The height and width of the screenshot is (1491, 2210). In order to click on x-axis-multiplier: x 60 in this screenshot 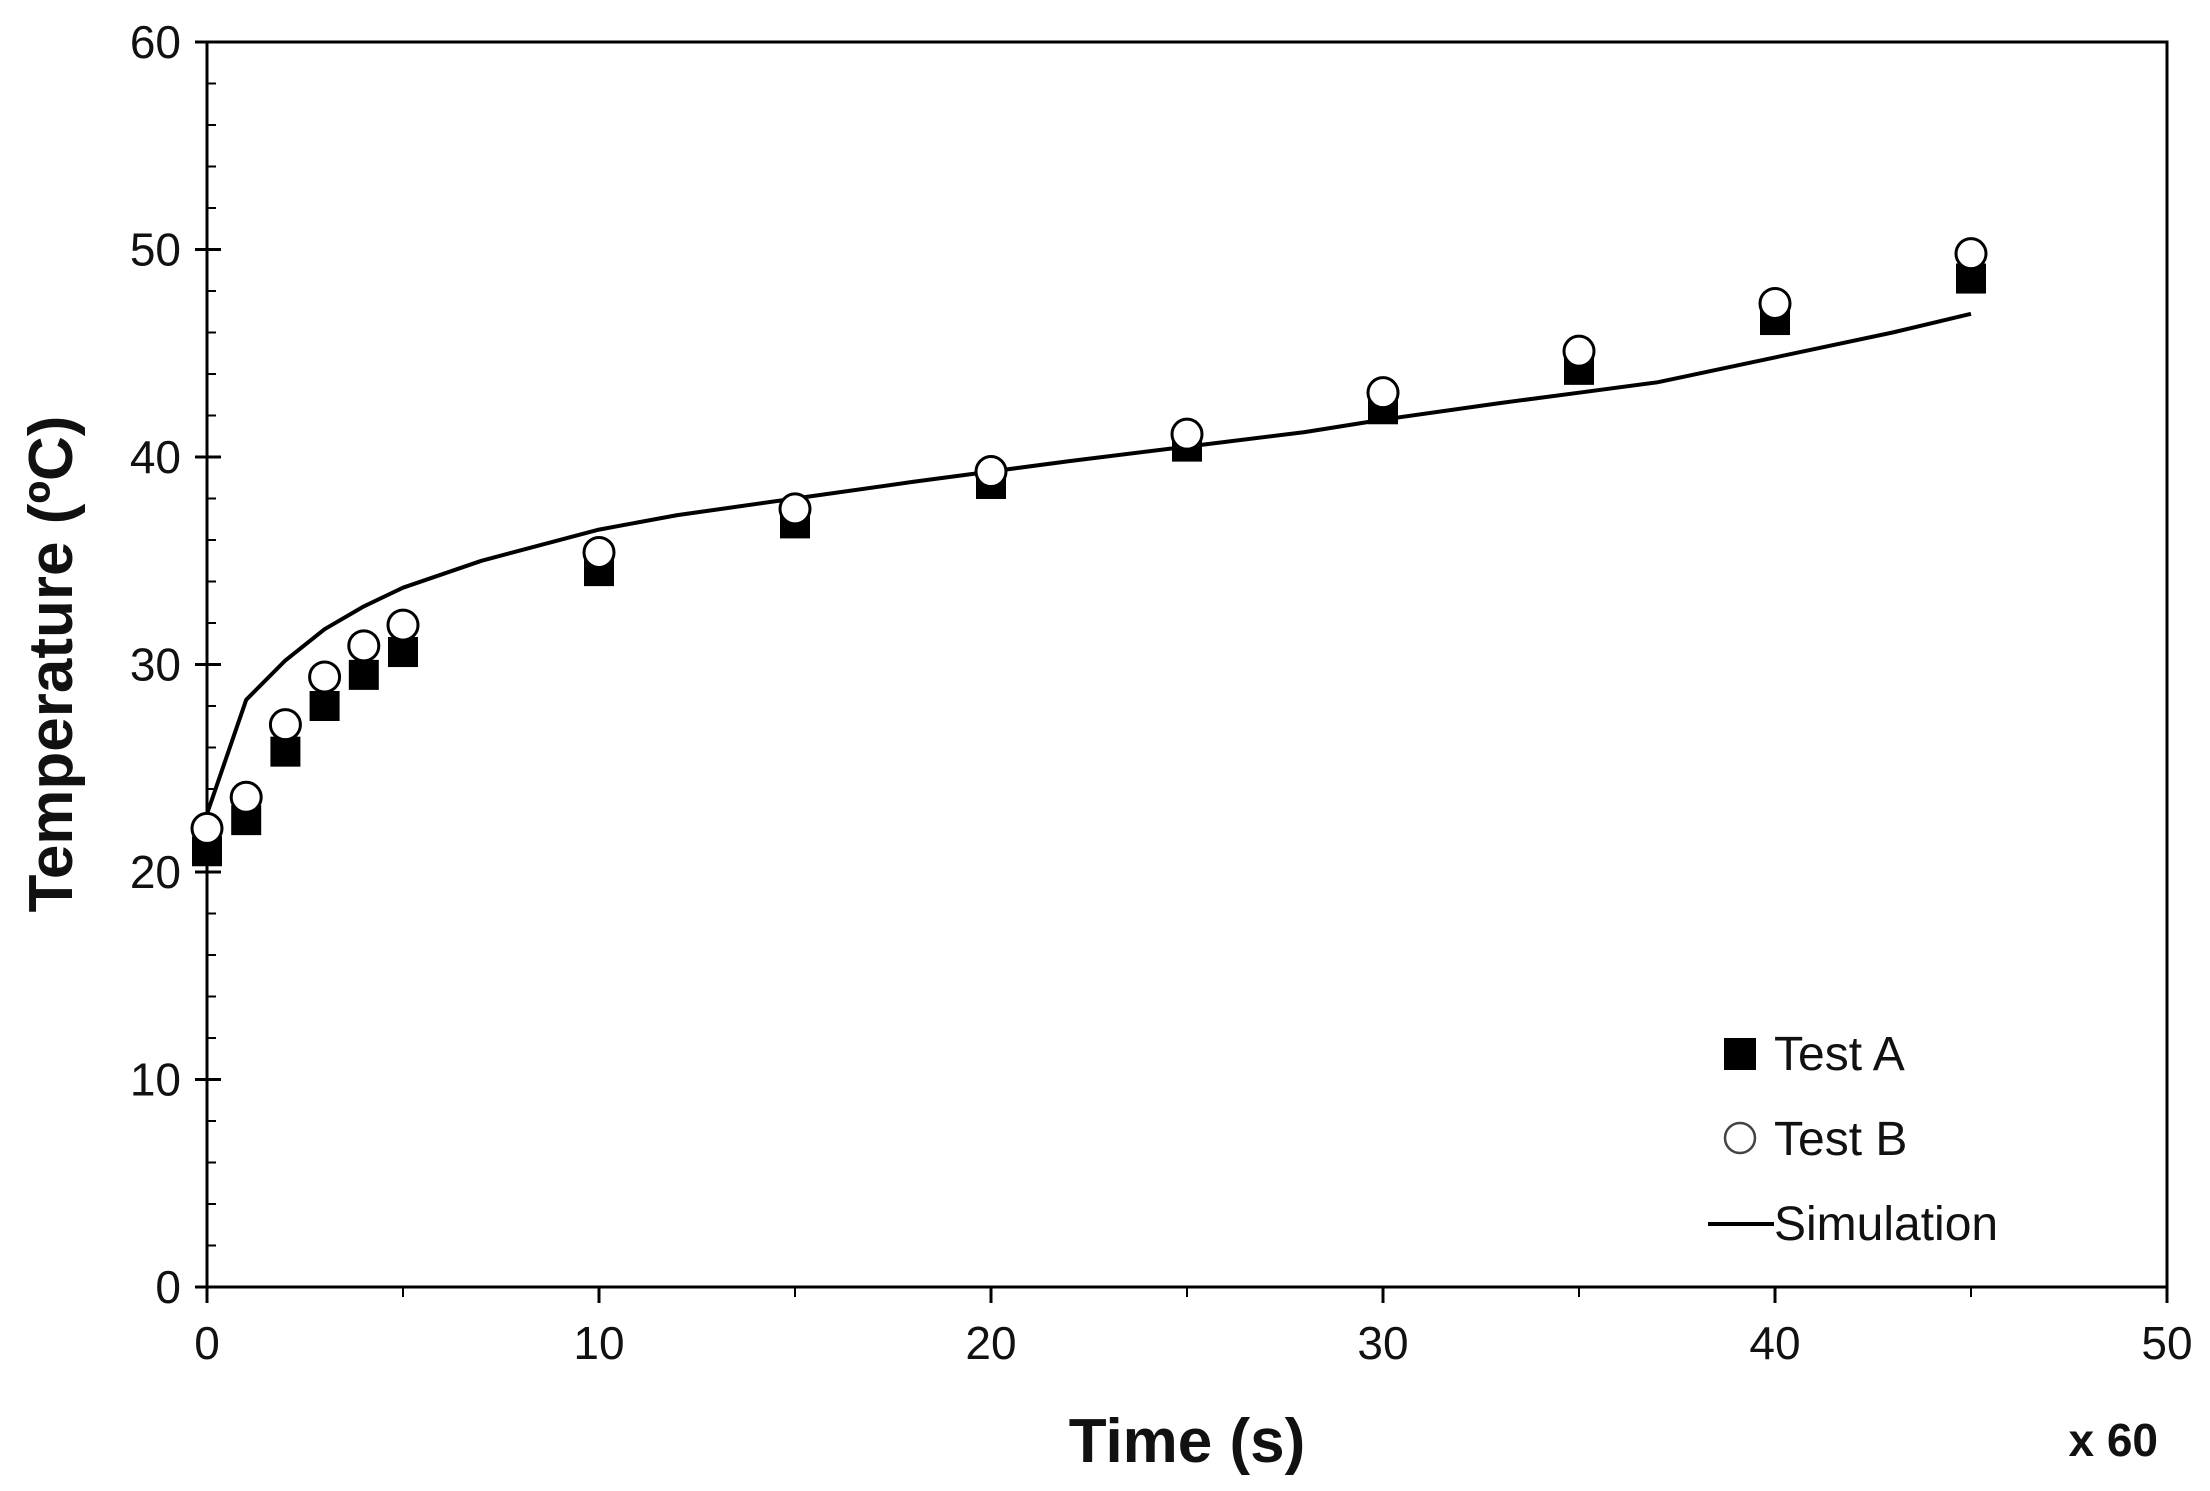, I will do `click(2113, 1440)`.